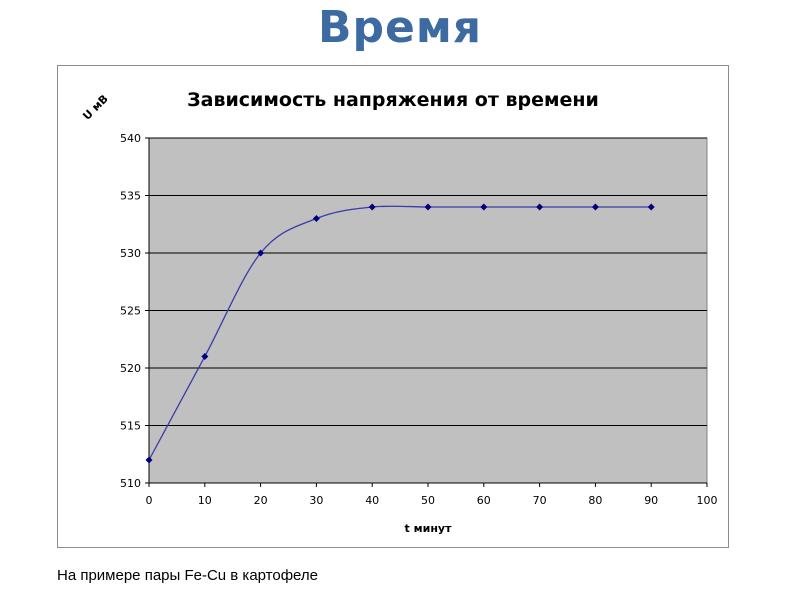  I want to click on x-tick-label: 100, so click(707, 500).